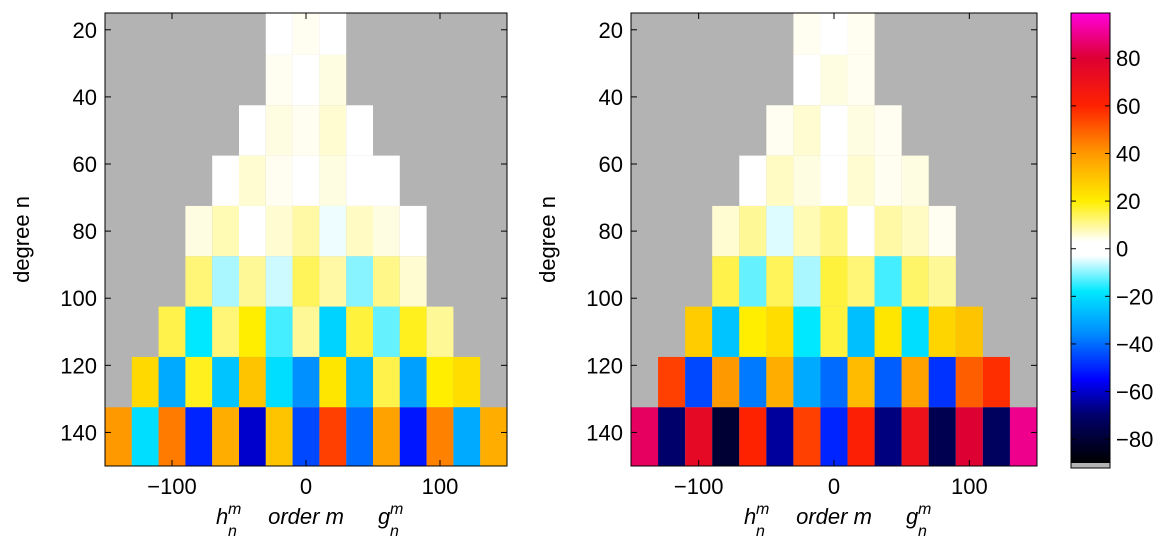  Describe the element at coordinates (611, 231) in the screenshot. I see `y-tick-label: 80` at that location.